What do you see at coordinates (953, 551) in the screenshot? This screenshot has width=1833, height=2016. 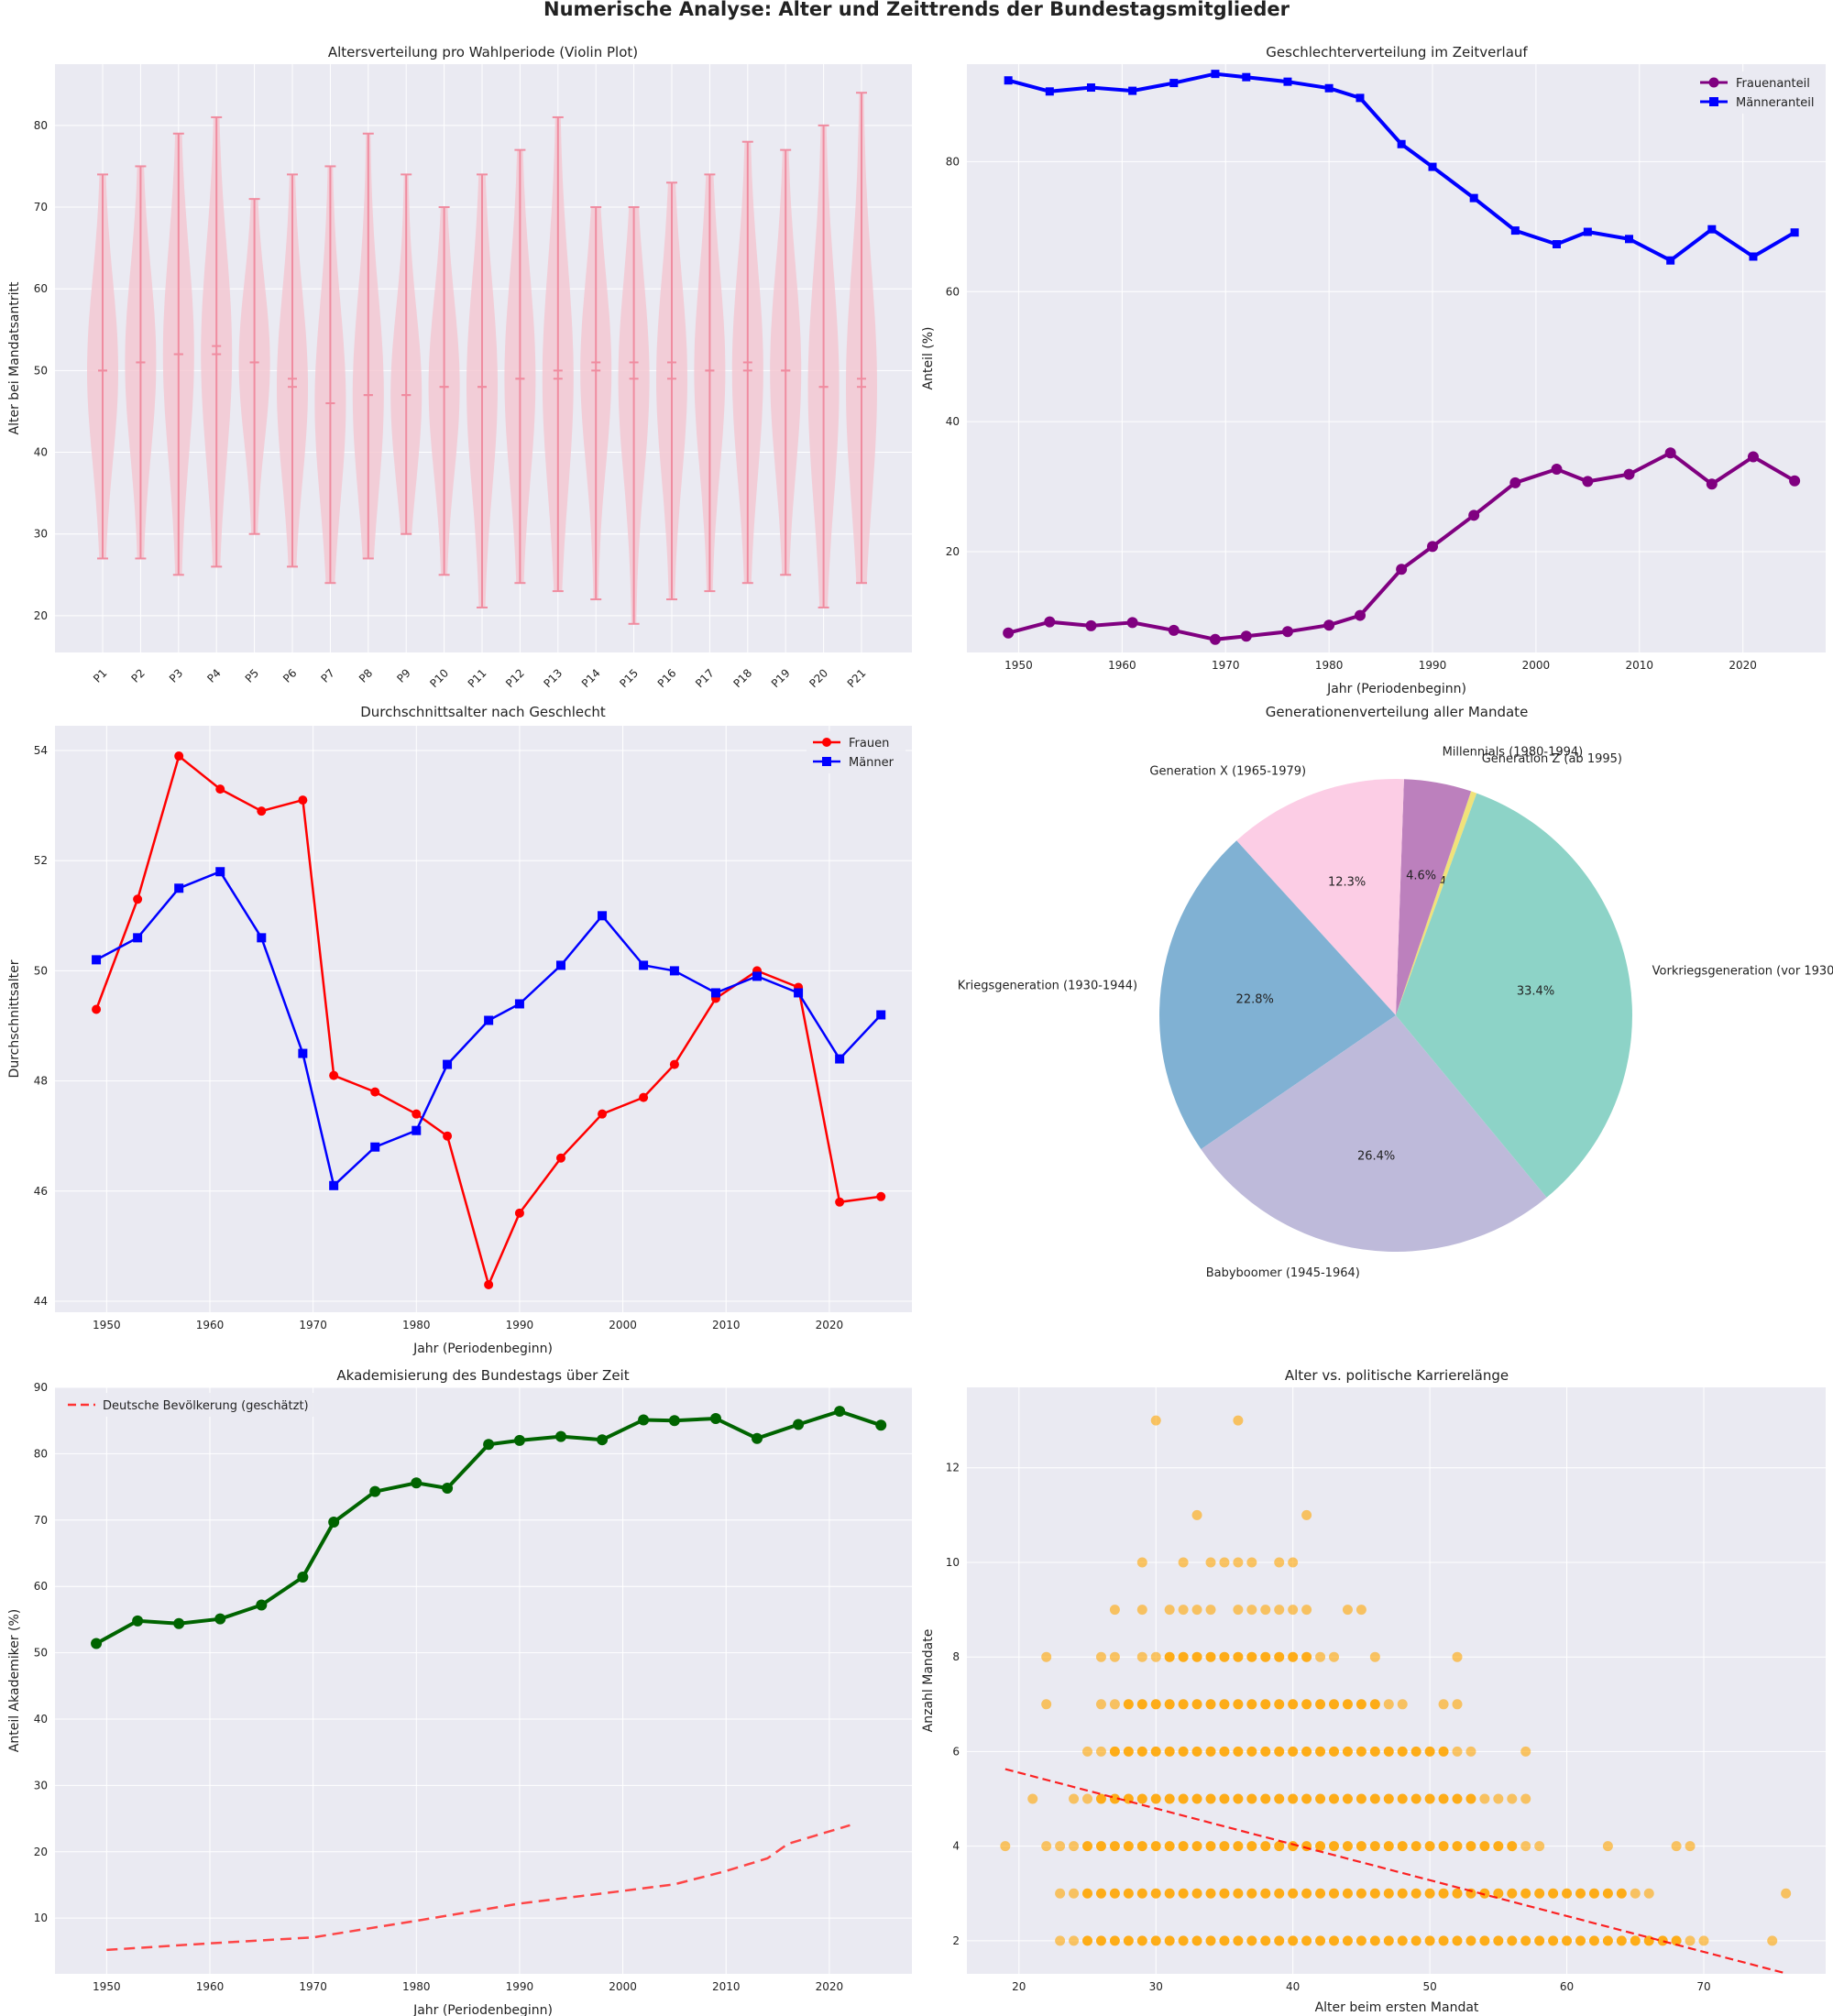 I see `y-tick-label: 20` at bounding box center [953, 551].